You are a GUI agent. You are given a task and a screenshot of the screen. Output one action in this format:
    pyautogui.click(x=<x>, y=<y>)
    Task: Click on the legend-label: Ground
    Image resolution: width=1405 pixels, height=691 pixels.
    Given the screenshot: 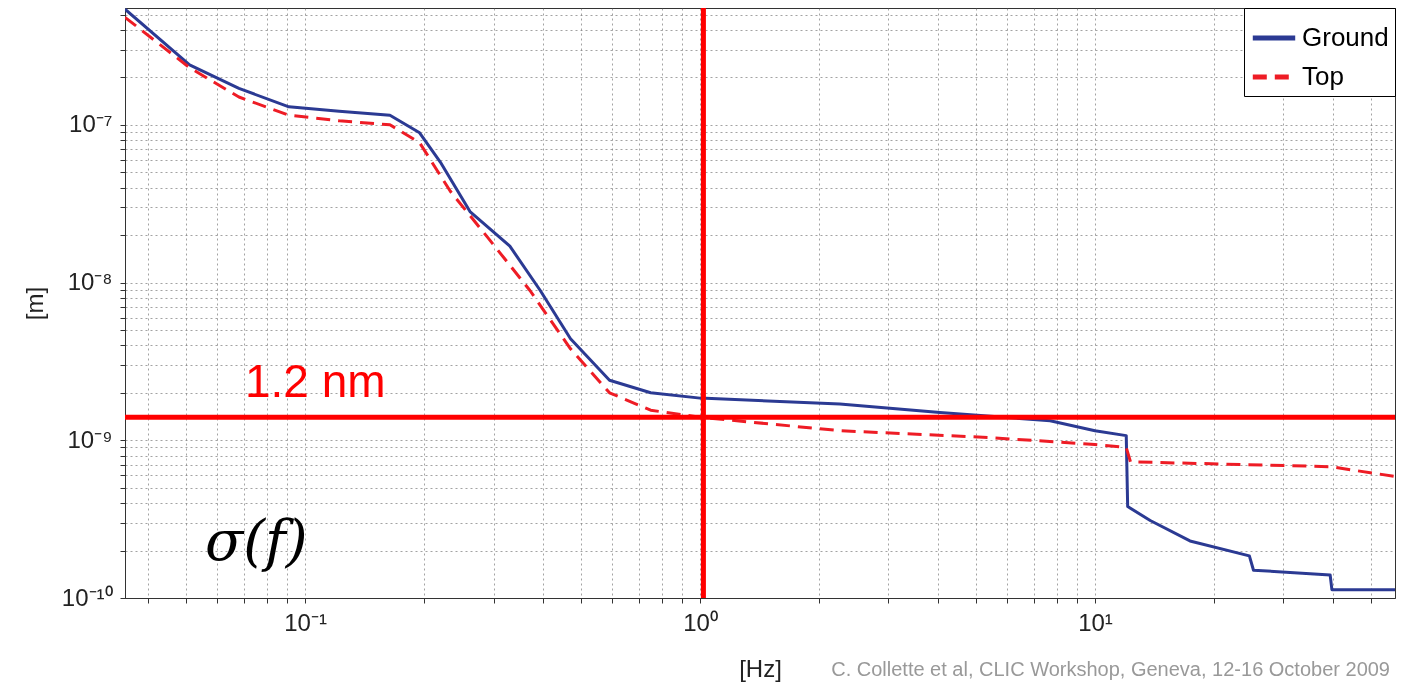 What is the action you would take?
    pyautogui.click(x=1345, y=37)
    